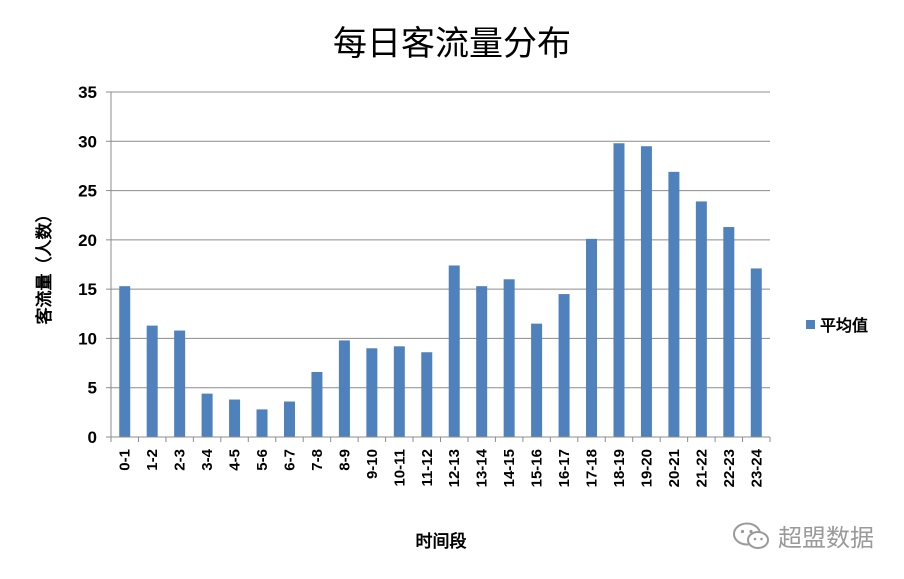 The height and width of the screenshot is (579, 904). Describe the element at coordinates (619, 468) in the screenshot. I see `x-tick-label: 18-19` at that location.